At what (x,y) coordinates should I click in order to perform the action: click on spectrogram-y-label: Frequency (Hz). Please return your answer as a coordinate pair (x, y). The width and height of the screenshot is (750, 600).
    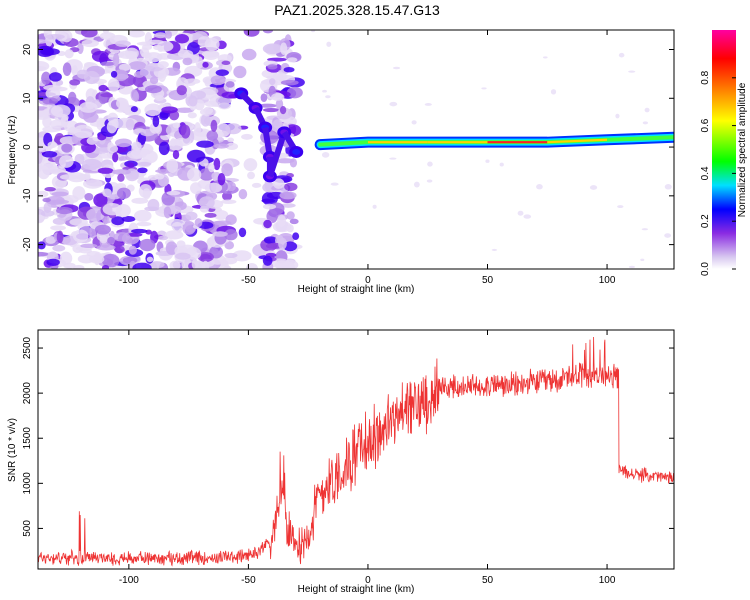
    Looking at the image, I should click on (12, 150).